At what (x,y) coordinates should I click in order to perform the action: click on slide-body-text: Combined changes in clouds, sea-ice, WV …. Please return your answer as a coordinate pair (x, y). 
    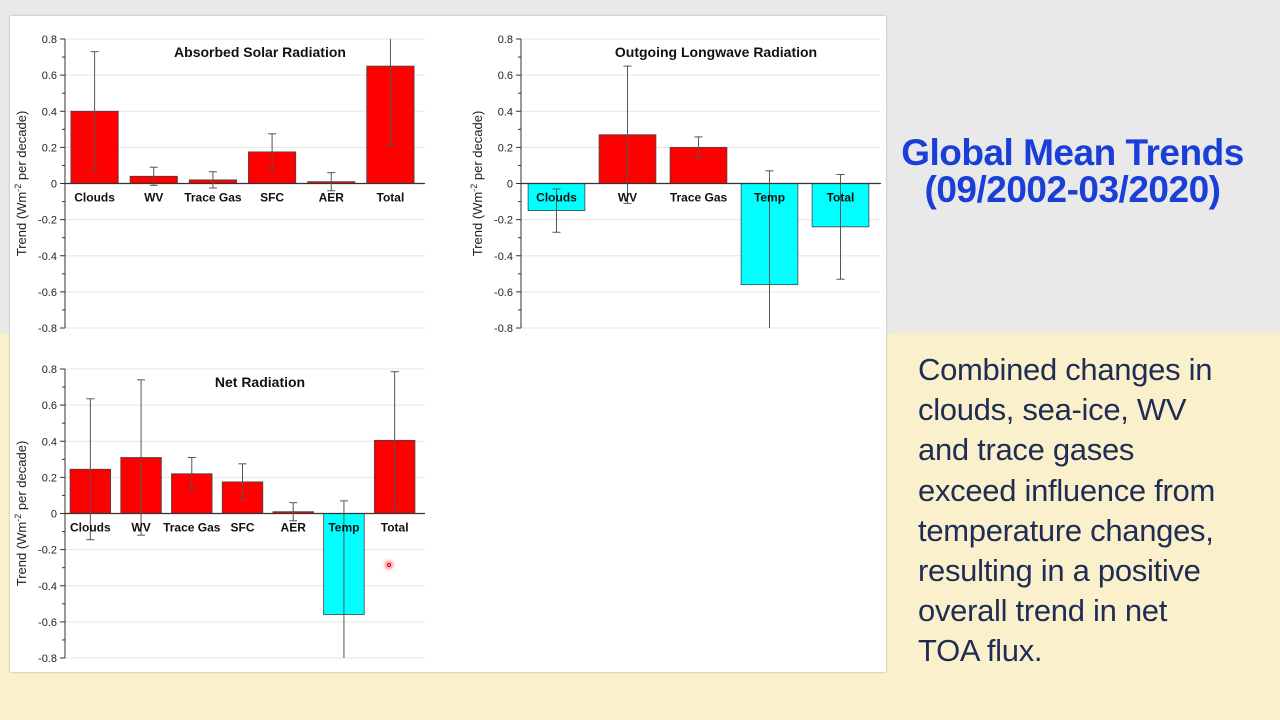
    Looking at the image, I should click on (1093, 511).